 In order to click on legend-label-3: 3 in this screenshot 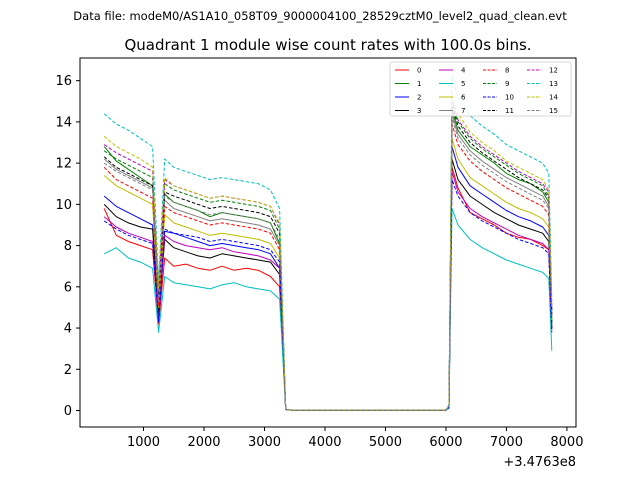, I will do `click(419, 111)`.